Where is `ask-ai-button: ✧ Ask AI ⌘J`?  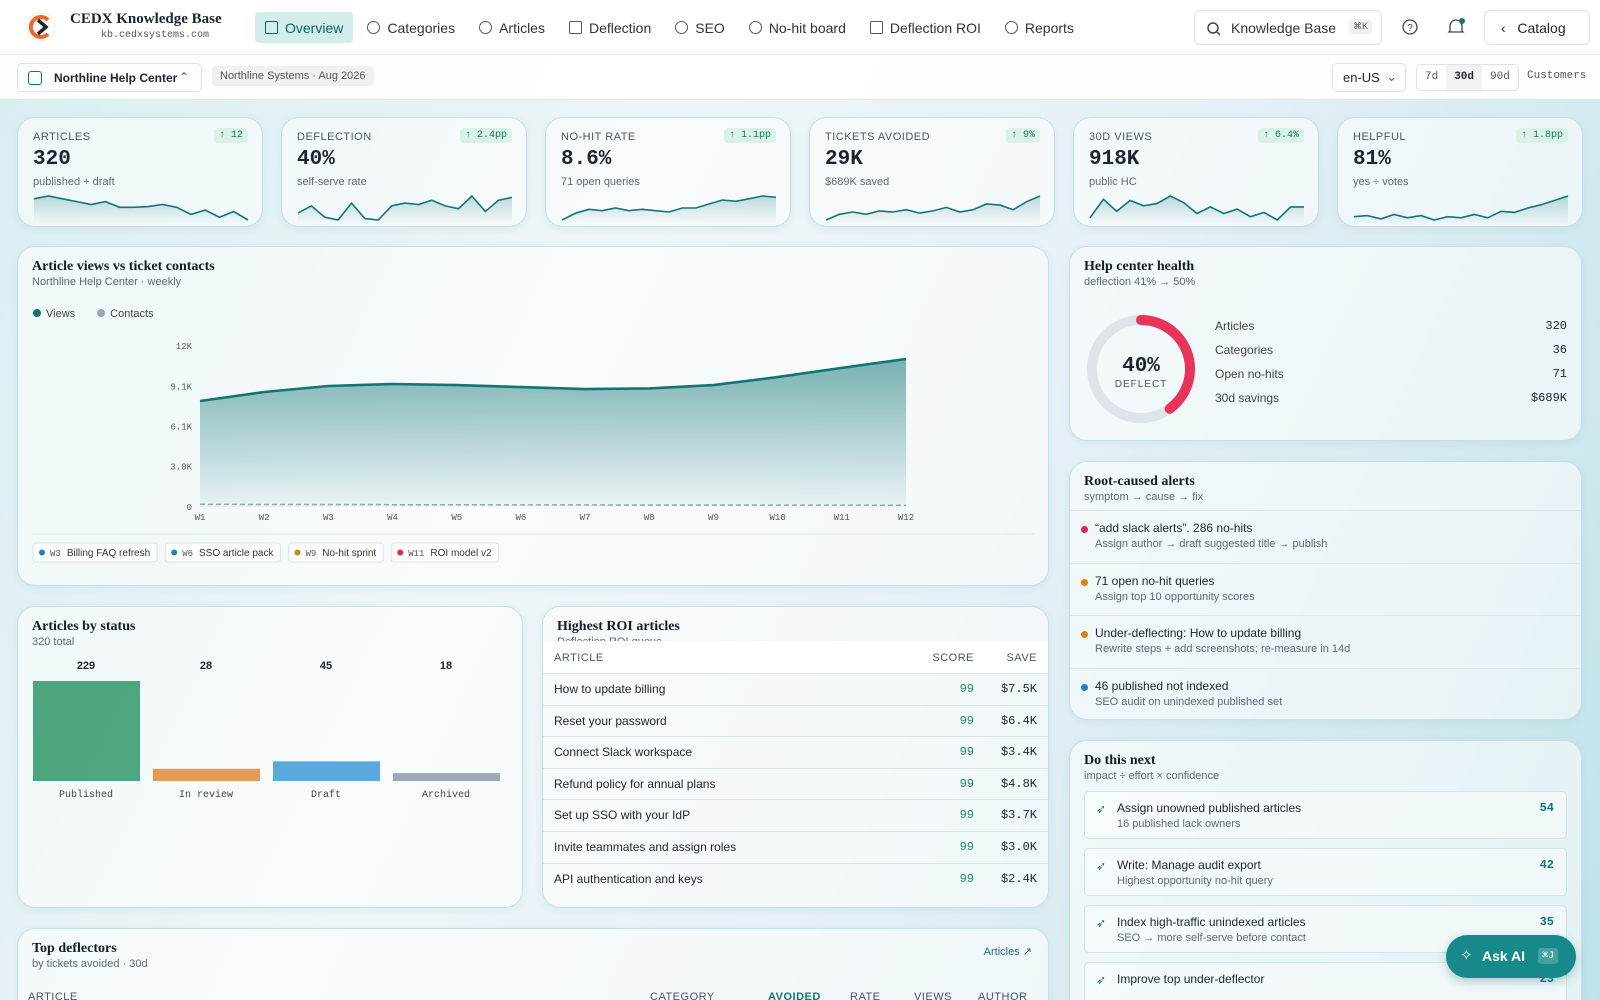
ask-ai-button: ✧ Ask AI ⌘J is located at coordinates (1511, 956).